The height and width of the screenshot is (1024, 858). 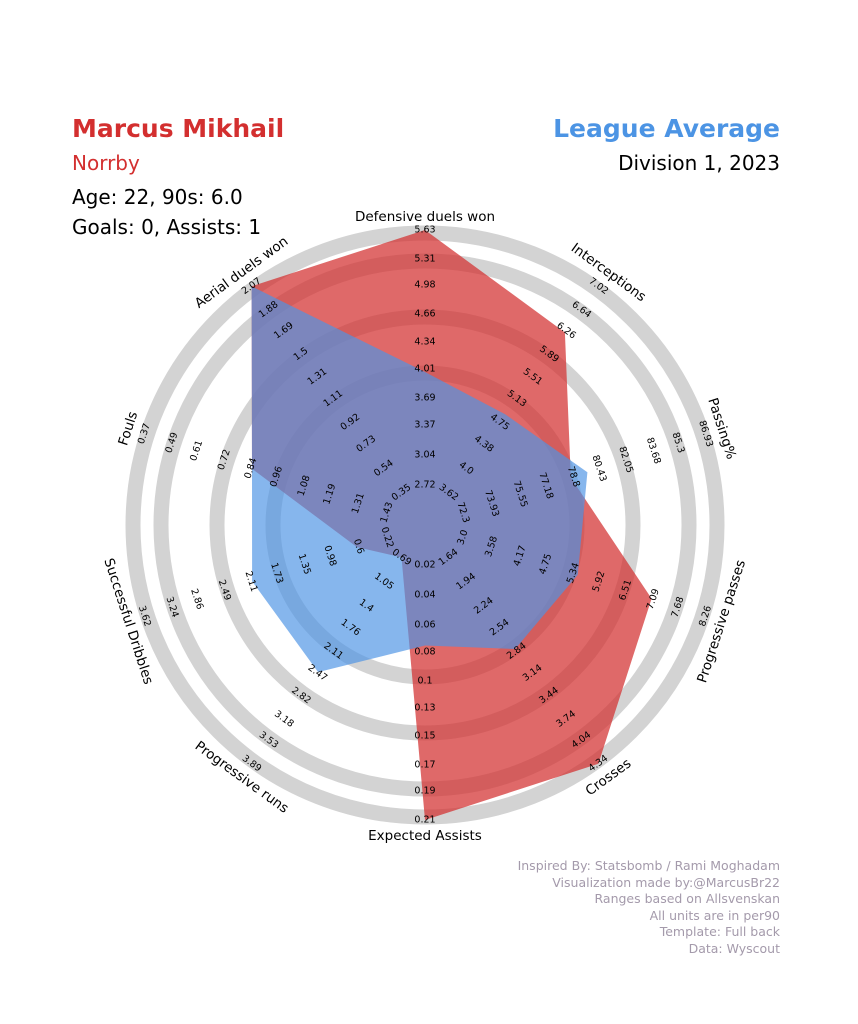 I want to click on tick-label: 0.04, so click(x=424, y=595).